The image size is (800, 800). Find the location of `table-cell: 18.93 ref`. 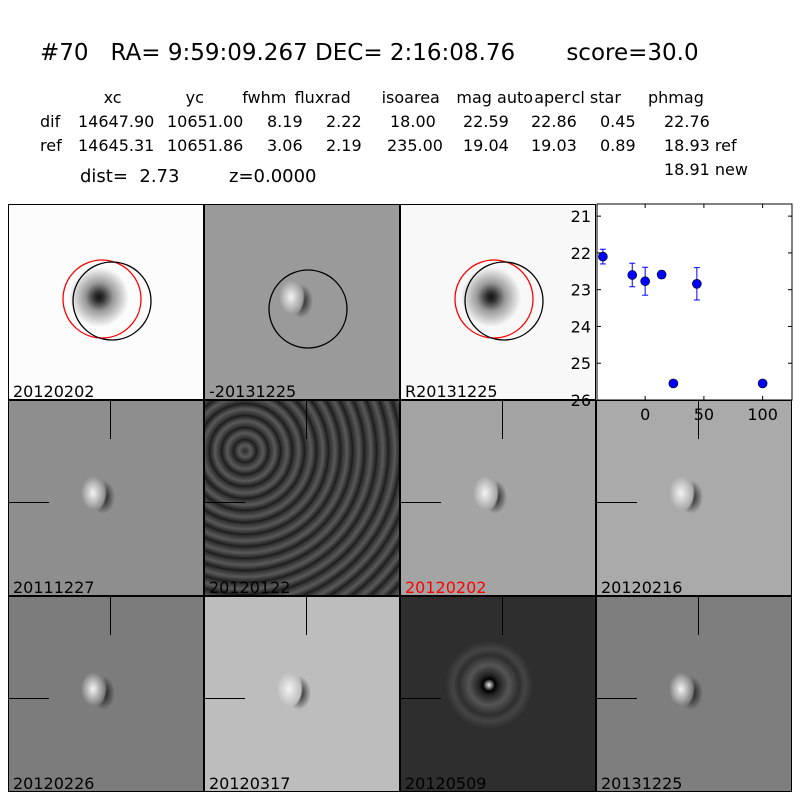

table-cell: 18.93 ref is located at coordinates (700, 145).